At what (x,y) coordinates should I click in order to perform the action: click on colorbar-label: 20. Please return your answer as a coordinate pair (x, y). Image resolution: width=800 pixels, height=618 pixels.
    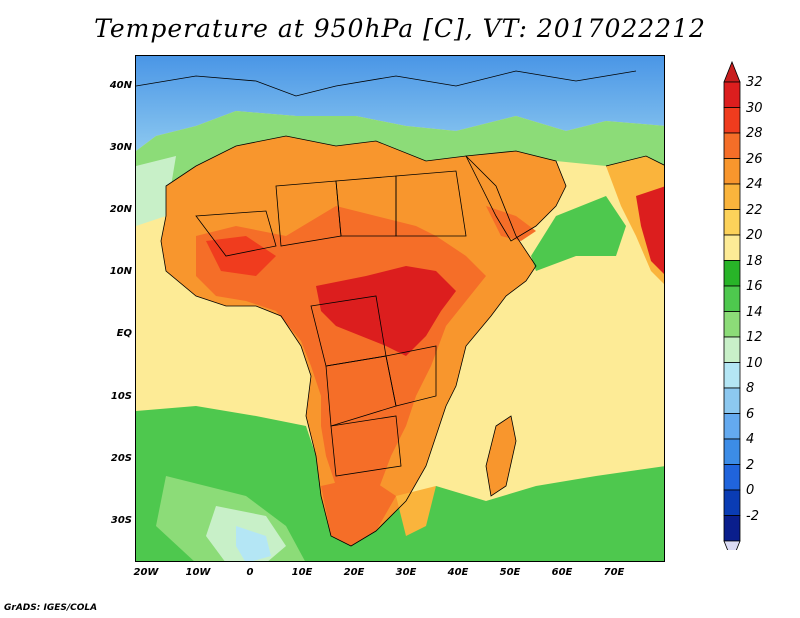
    Looking at the image, I should click on (754, 235).